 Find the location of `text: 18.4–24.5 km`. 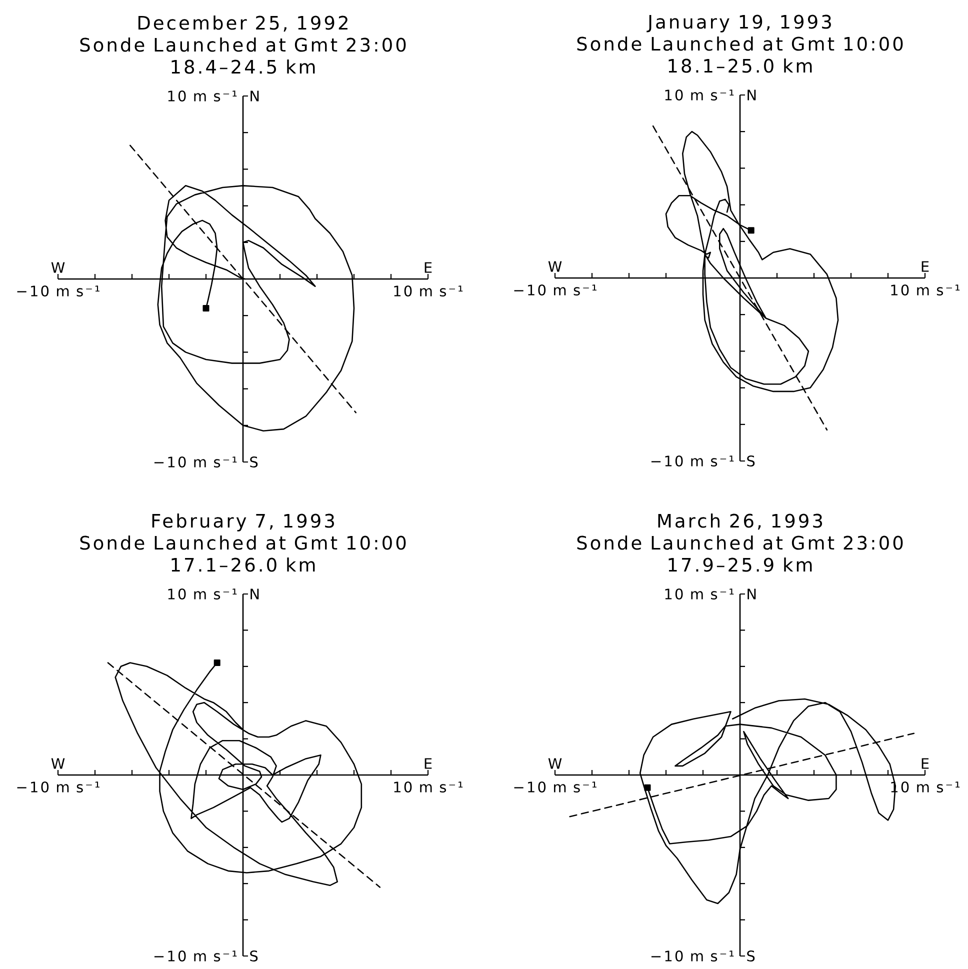

text: 18.4–24.5 km is located at coordinates (243, 66).